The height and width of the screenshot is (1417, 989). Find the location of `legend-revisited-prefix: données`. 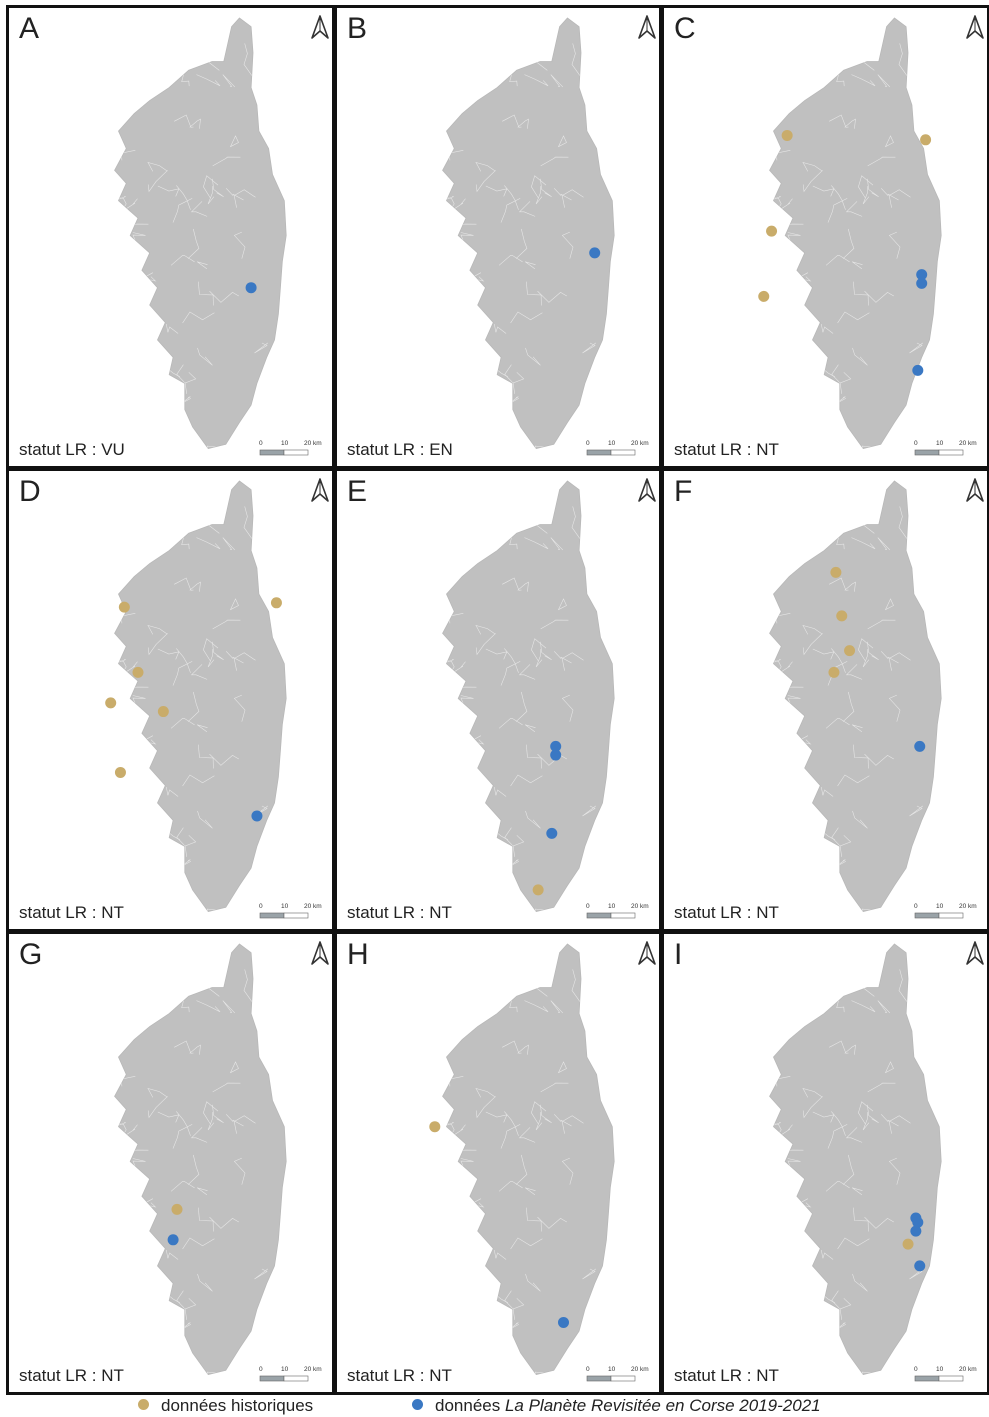

legend-revisited-prefix: données is located at coordinates (470, 1405).